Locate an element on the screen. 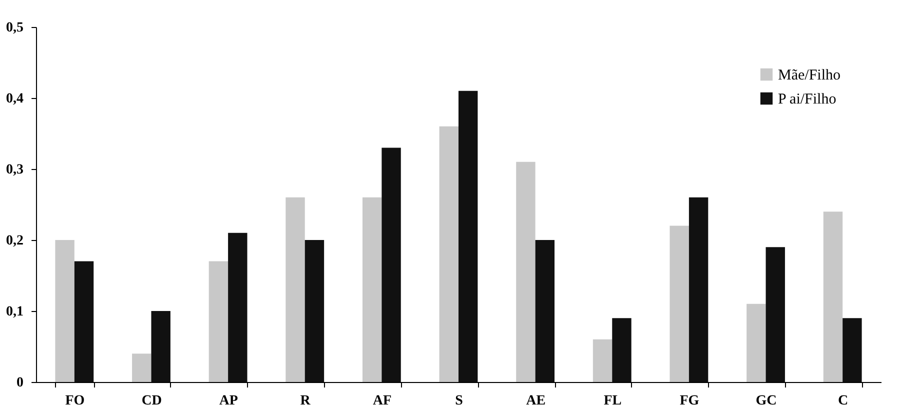 Image resolution: width=911 pixels, height=411 pixels. y-tick-label: 0,5 is located at coordinates (15, 28).